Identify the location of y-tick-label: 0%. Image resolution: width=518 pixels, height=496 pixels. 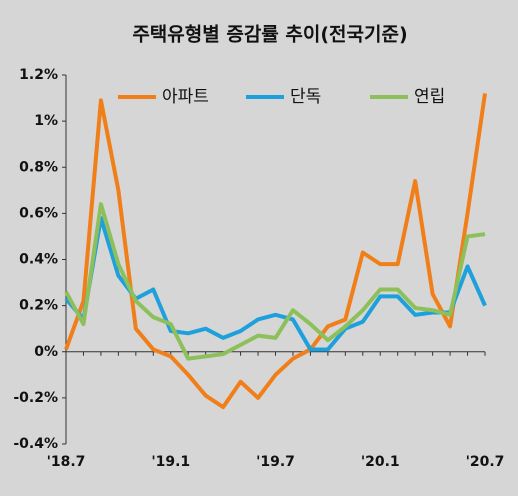
(46, 352).